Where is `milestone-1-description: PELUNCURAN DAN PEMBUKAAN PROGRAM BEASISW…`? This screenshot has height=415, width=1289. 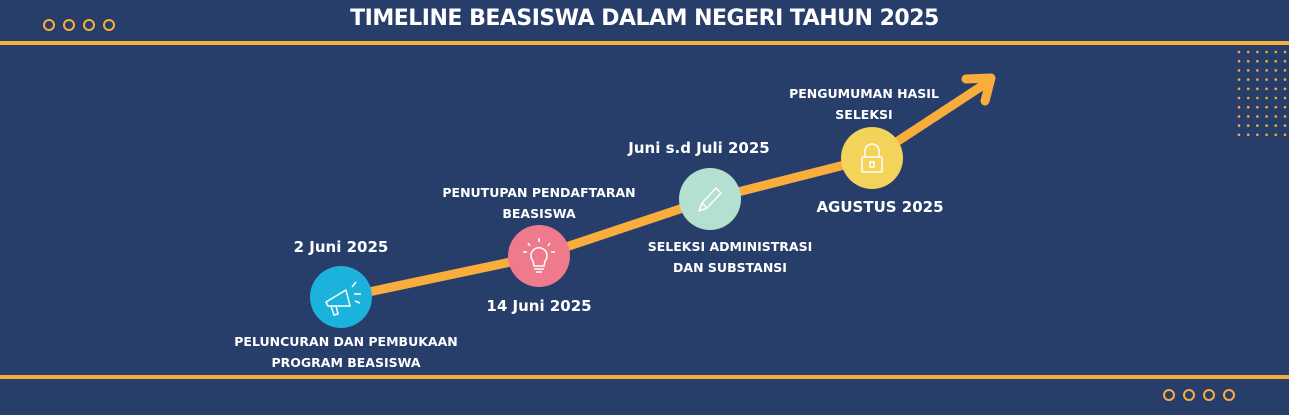 milestone-1-description: PELUNCURAN DAN PEMBUKAAN PROGRAM BEASISW… is located at coordinates (346, 352).